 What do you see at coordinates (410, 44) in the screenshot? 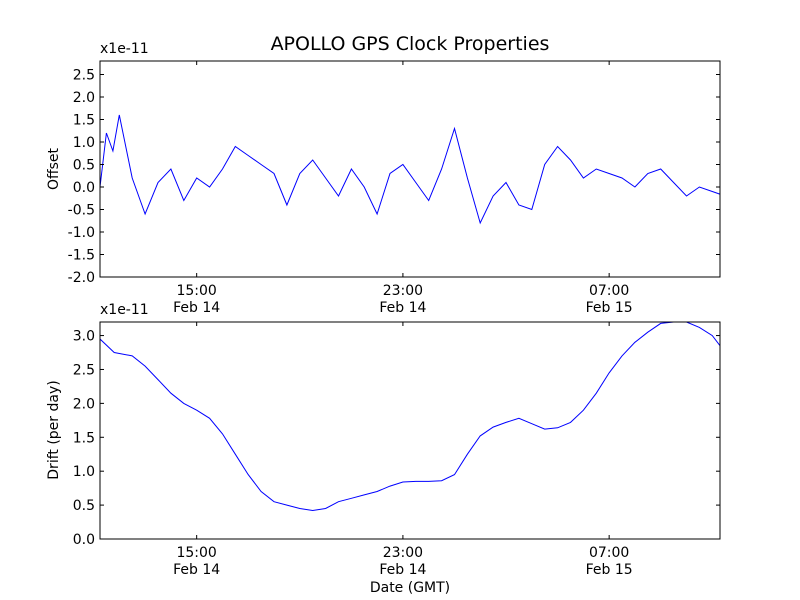
I see `chart-title: APOLLO GPS Clock Properties` at bounding box center [410, 44].